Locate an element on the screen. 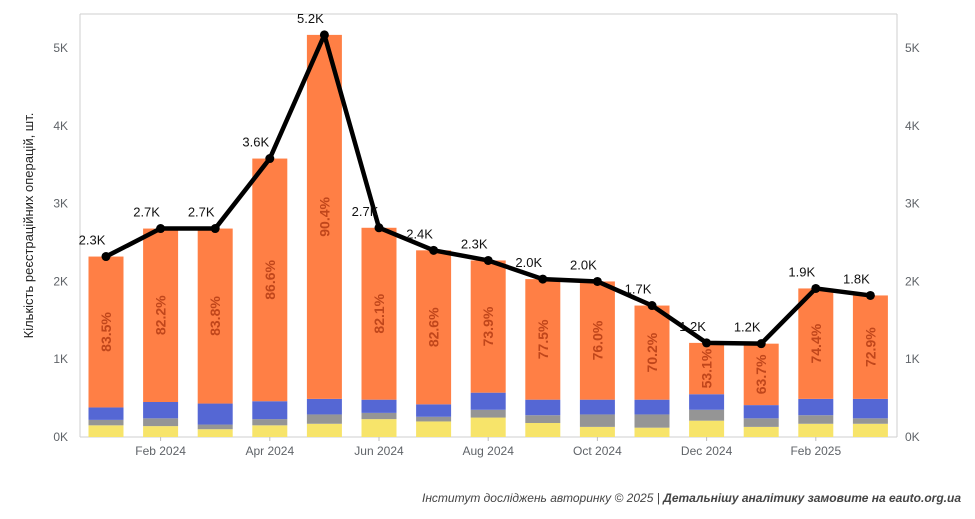 The image size is (975, 519). bar-percent-label: 83.8% is located at coordinates (215, 316).